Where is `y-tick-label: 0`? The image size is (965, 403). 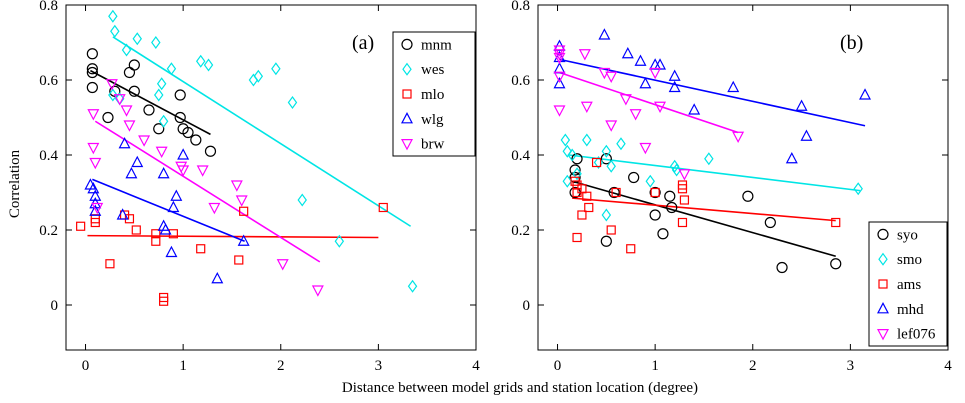
y-tick-label: 0 is located at coordinates (527, 306).